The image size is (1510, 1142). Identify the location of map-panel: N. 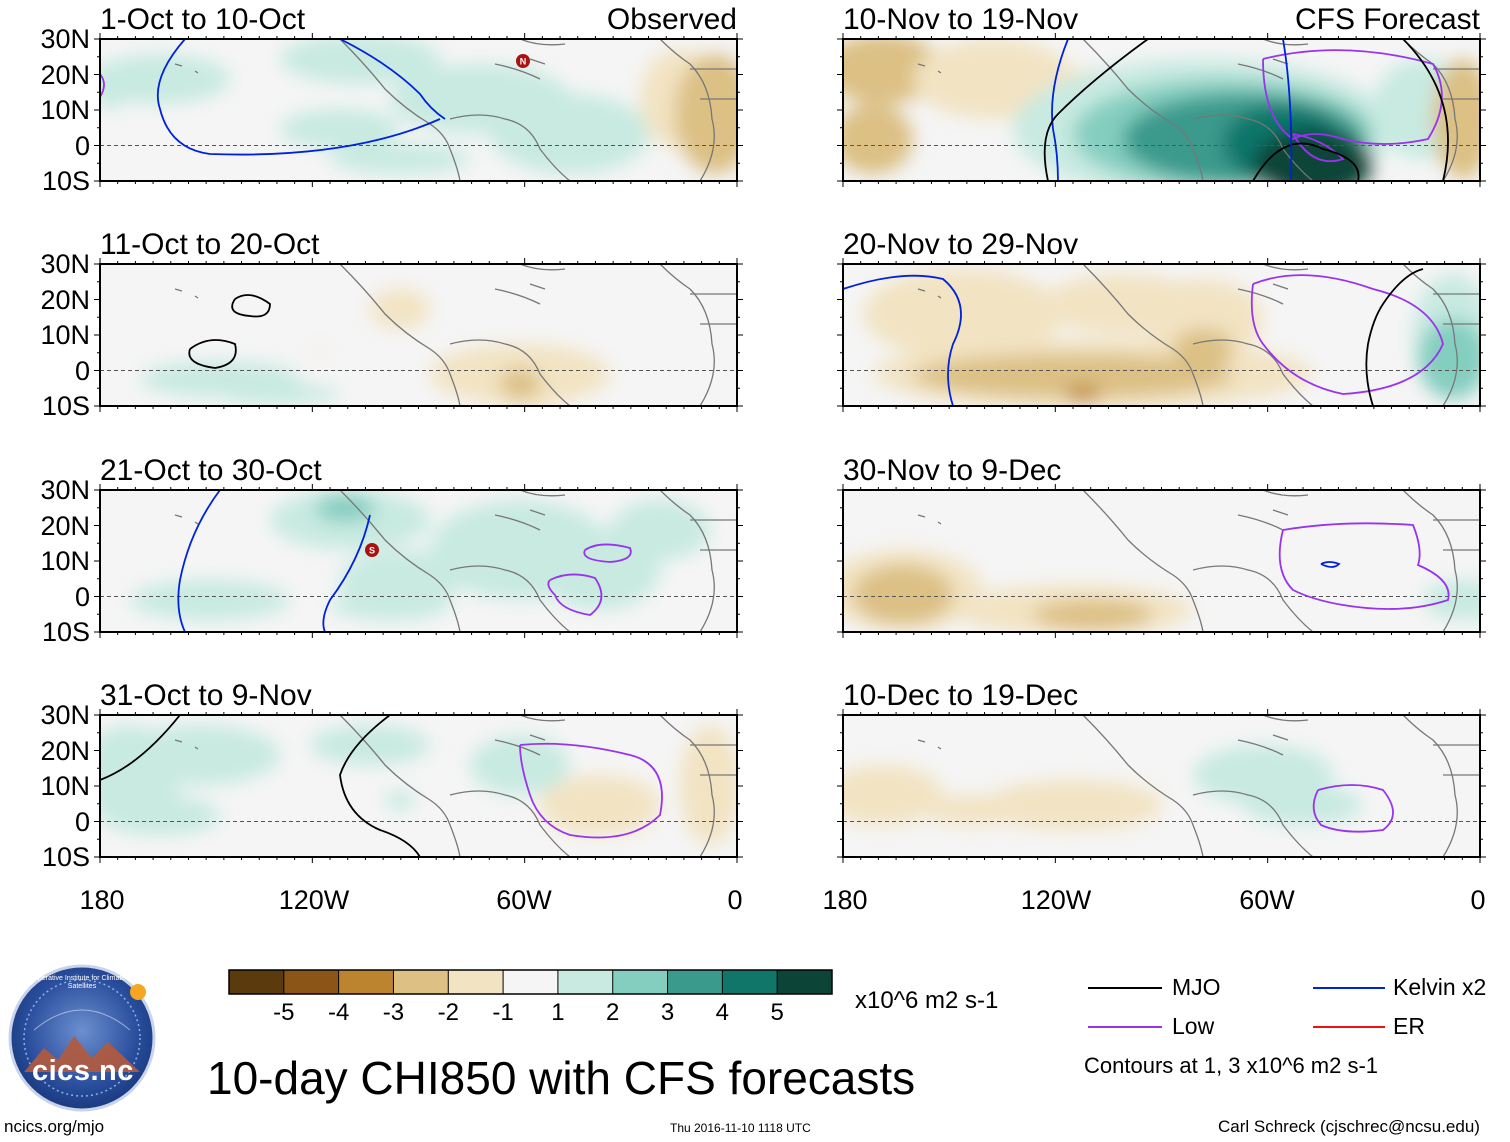
(418, 110).